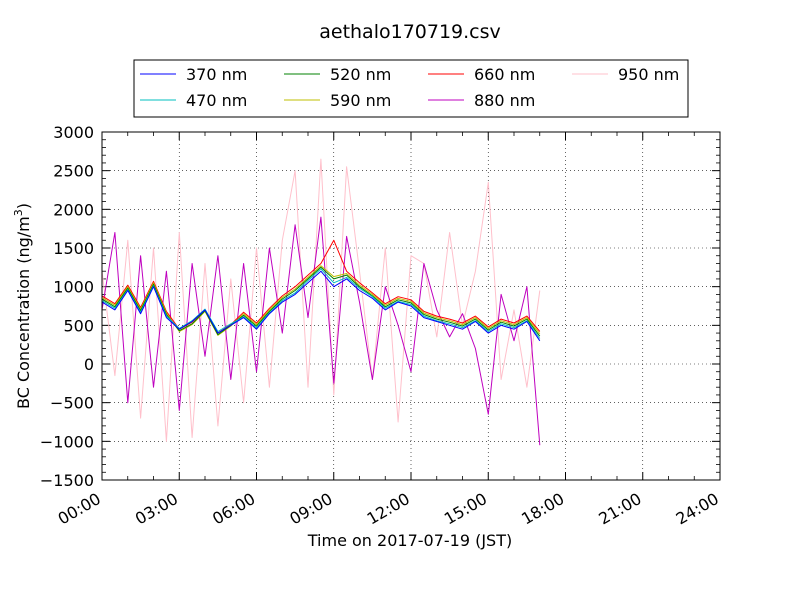 The image size is (800, 600). Describe the element at coordinates (619, 509) in the screenshot. I see `x-tick-label: 21:00` at that location.